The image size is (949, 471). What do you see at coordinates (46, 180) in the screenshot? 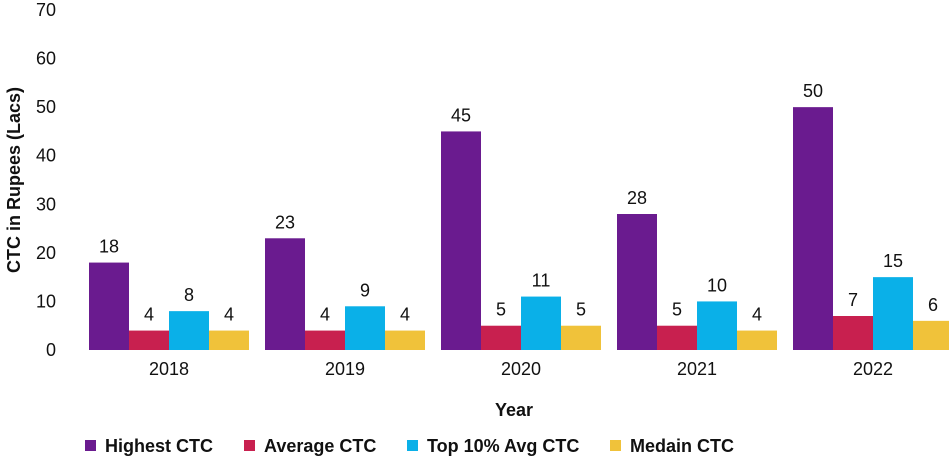
I see `y-axis-ticks: 0 10 20 30 40 50 60 70` at bounding box center [46, 180].